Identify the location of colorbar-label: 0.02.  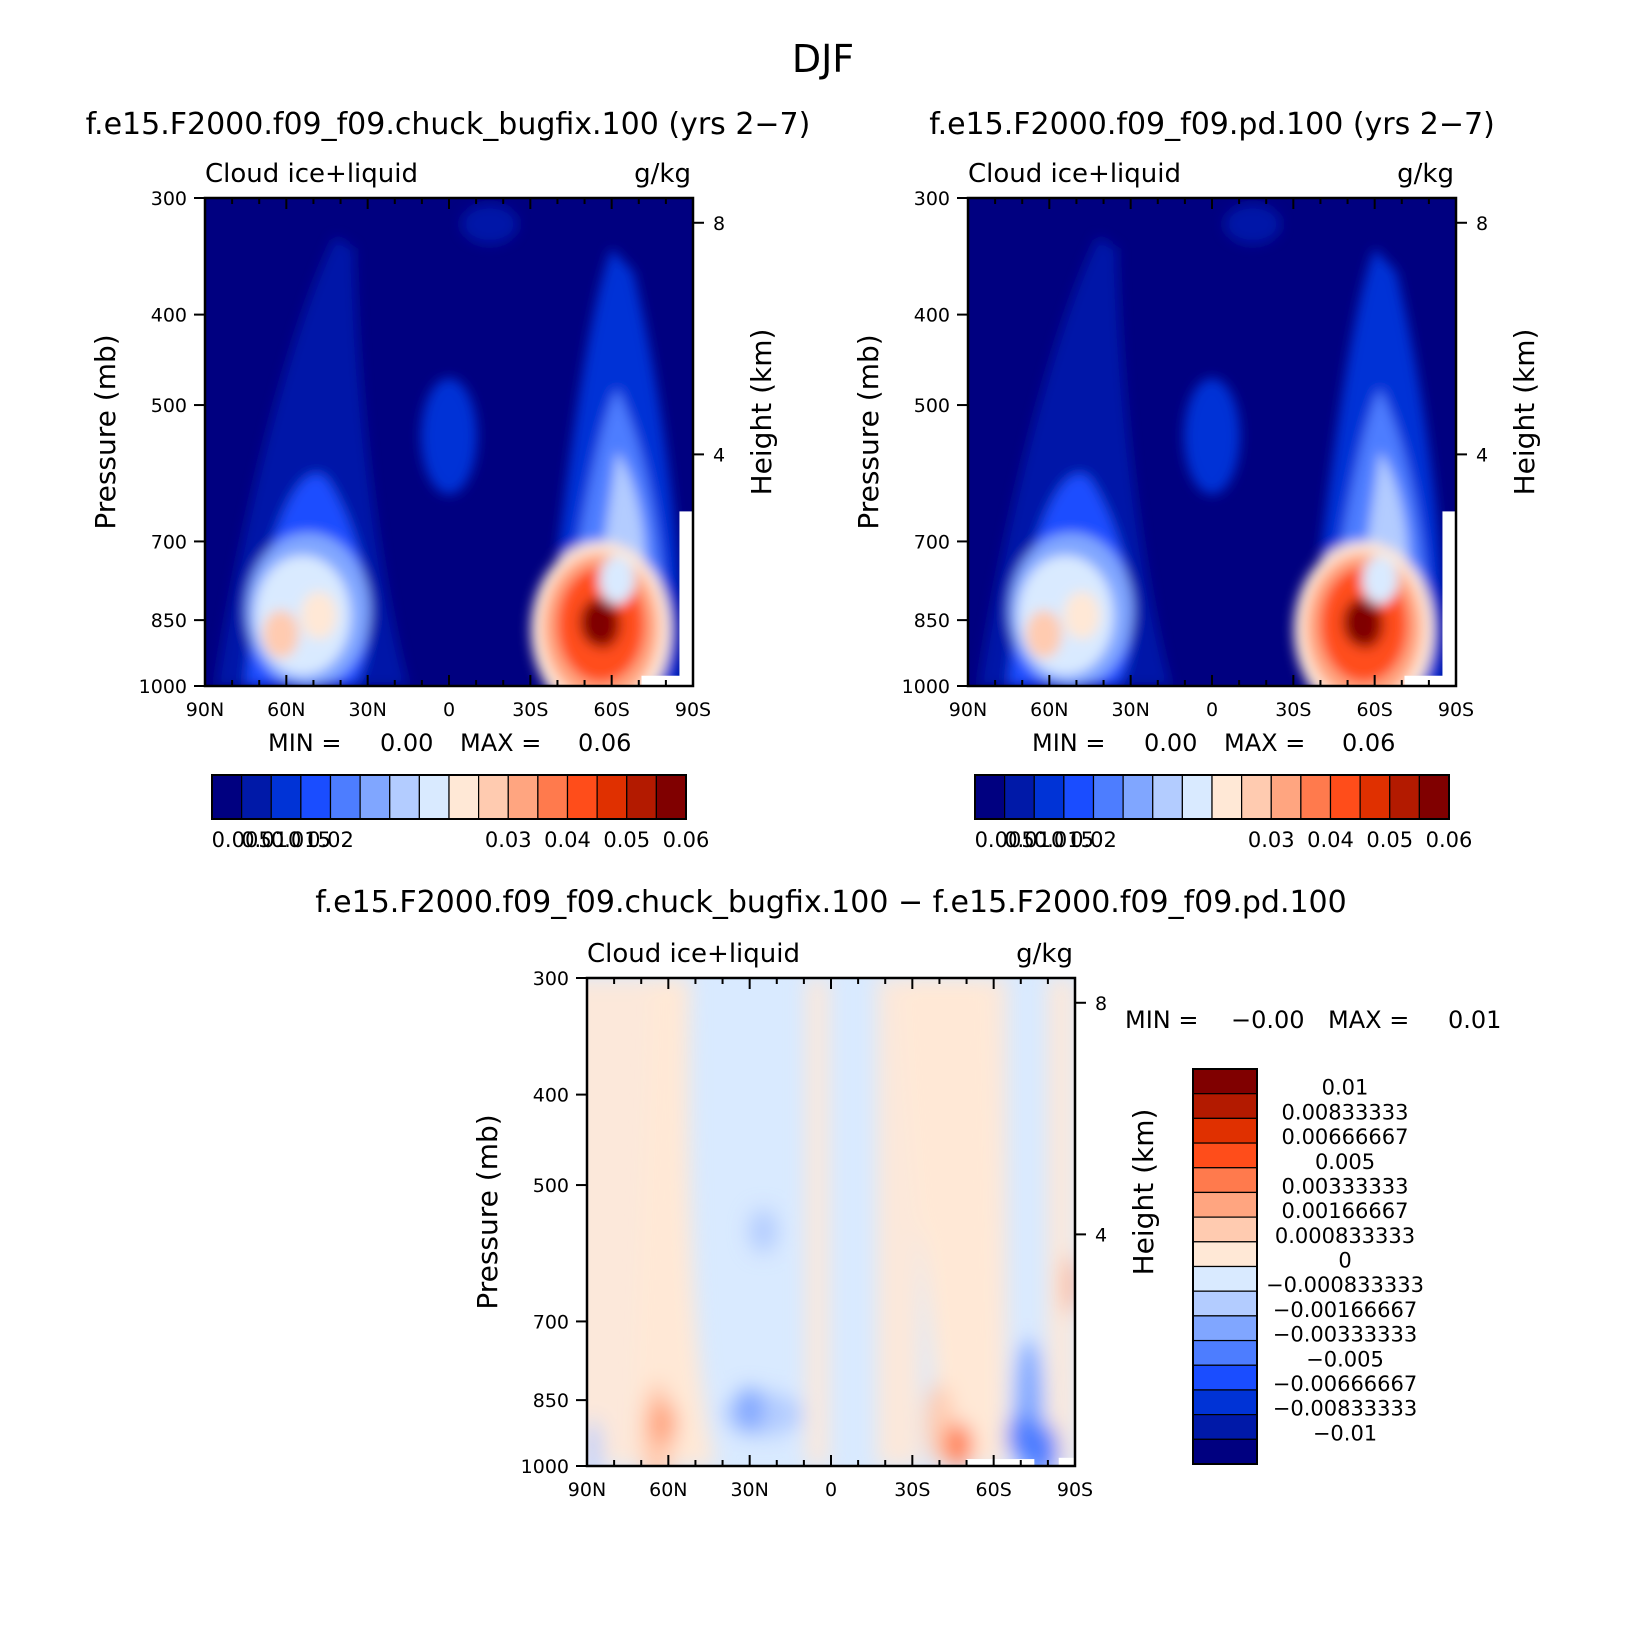
(1093, 840).